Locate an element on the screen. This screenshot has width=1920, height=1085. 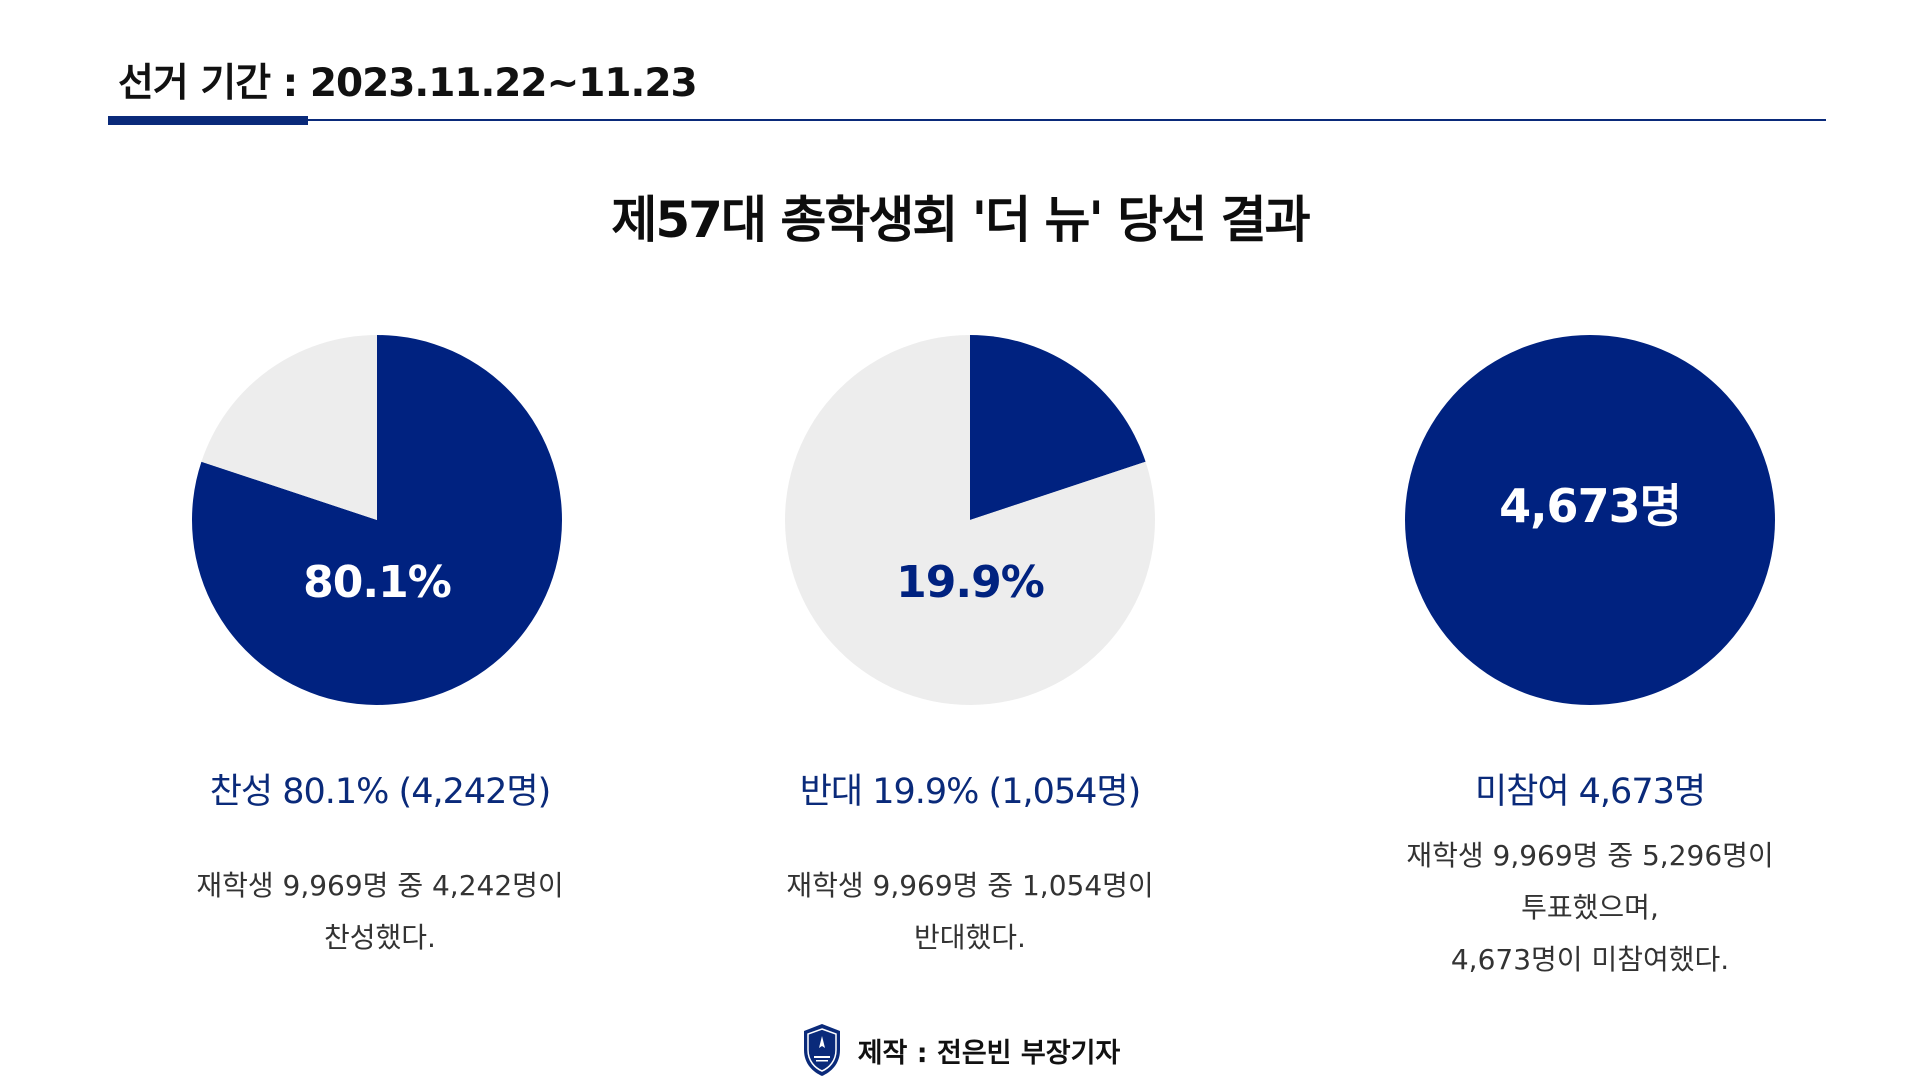
description-line: 투표했으며, is located at coordinates (1590, 907).